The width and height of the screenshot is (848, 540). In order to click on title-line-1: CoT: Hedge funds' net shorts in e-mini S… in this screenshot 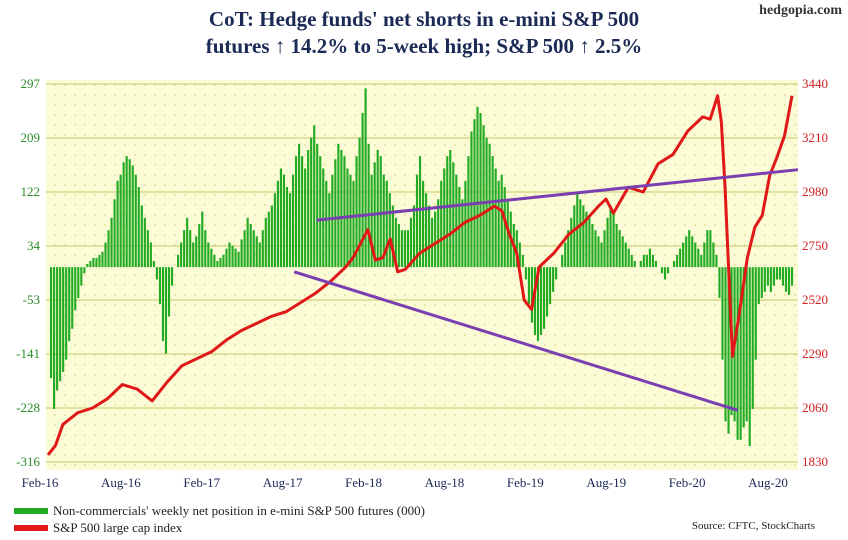, I will do `click(424, 19)`.